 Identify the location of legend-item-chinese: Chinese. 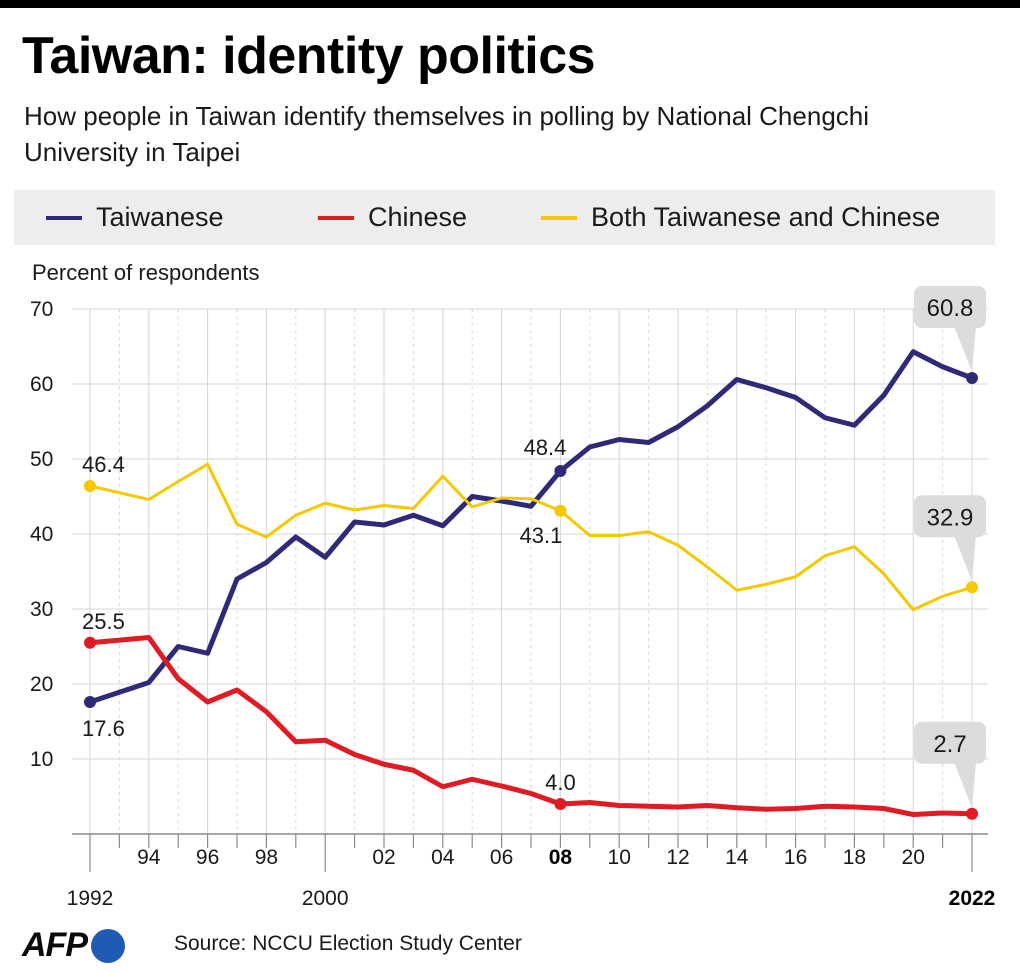
(392, 217).